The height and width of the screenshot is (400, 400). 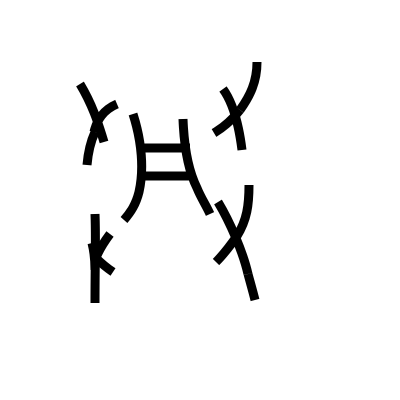 What do you see at coordinates (91, 148) in the screenshot?
I see `top-left-cross-lower-stroke` at bounding box center [91, 148].